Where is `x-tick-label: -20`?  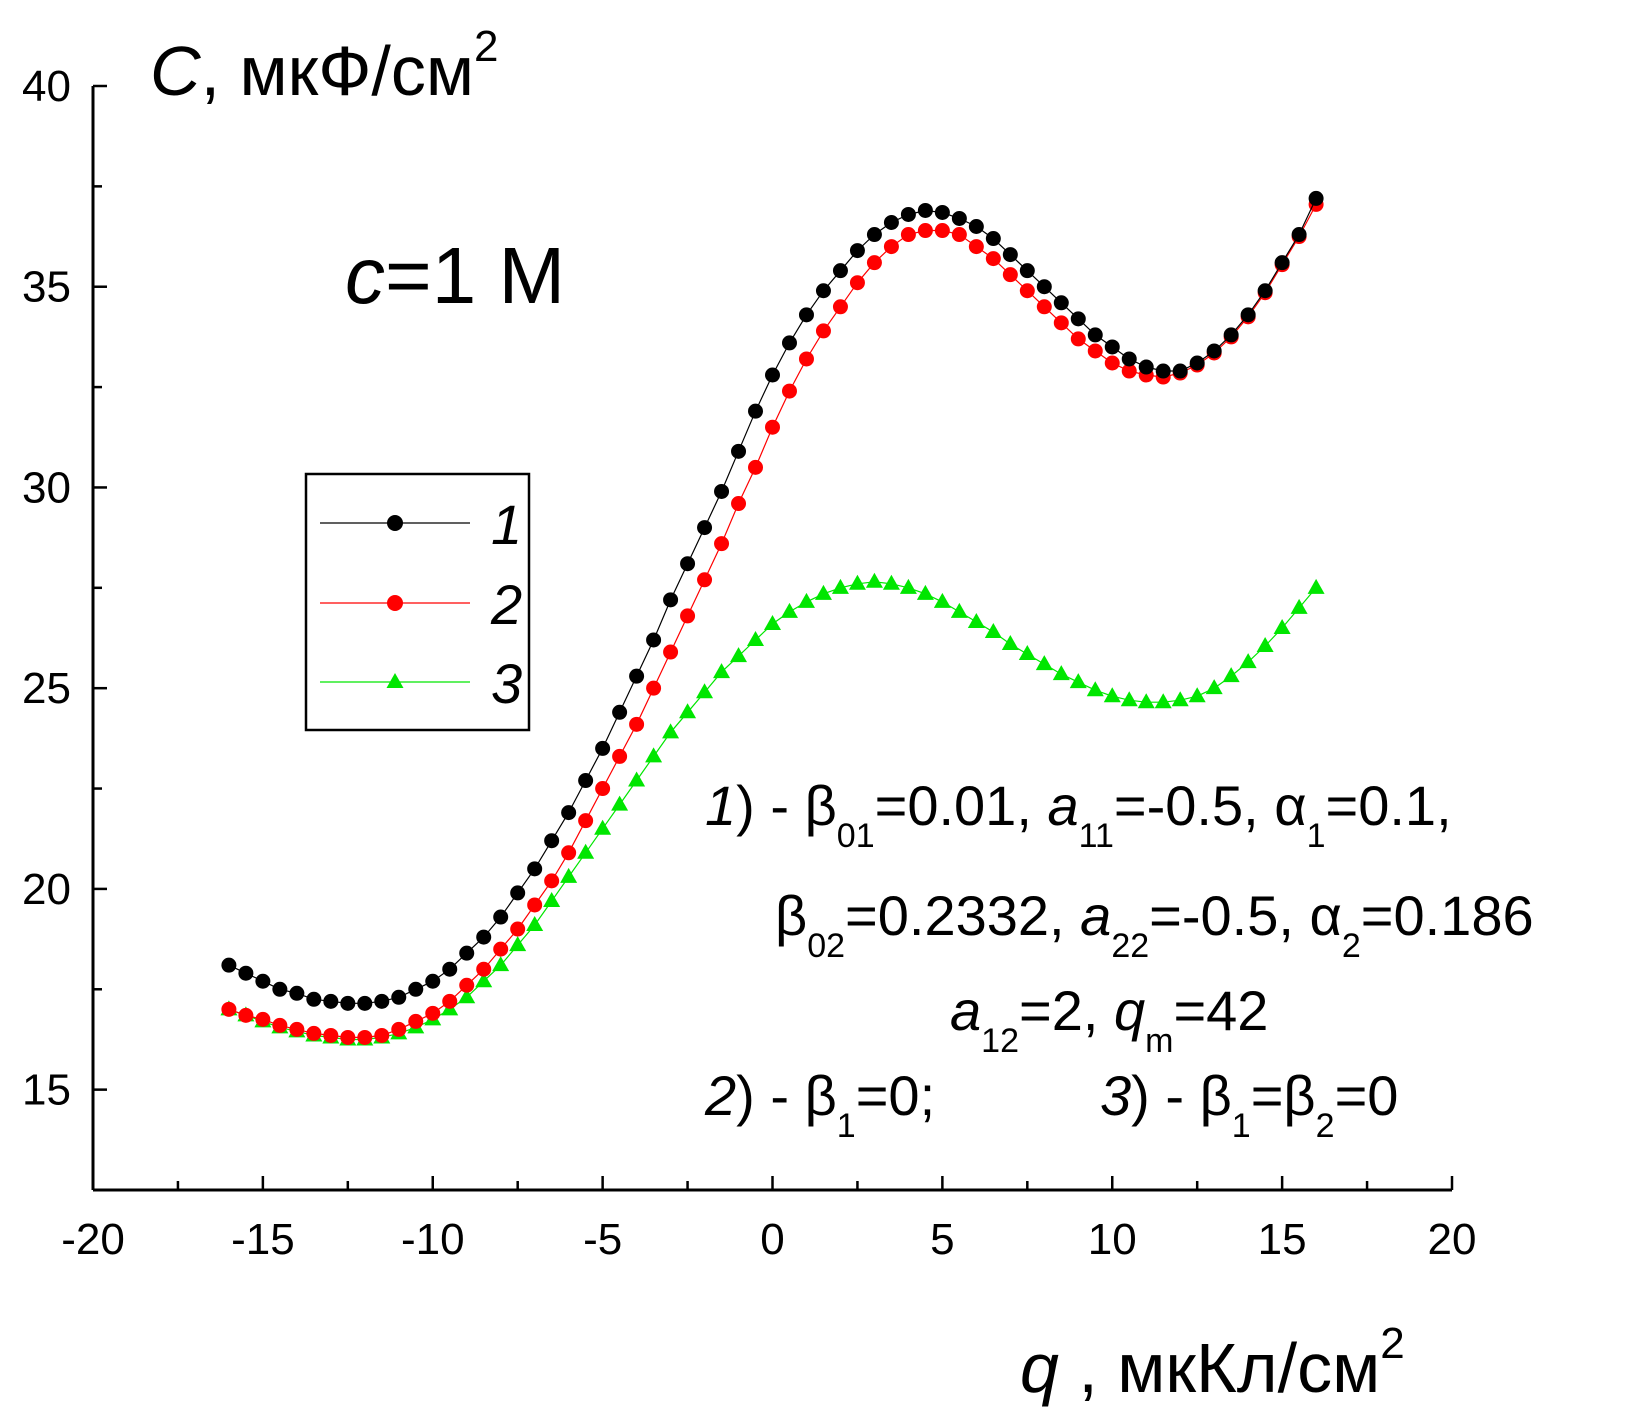
x-tick-label: -20 is located at coordinates (93, 1239).